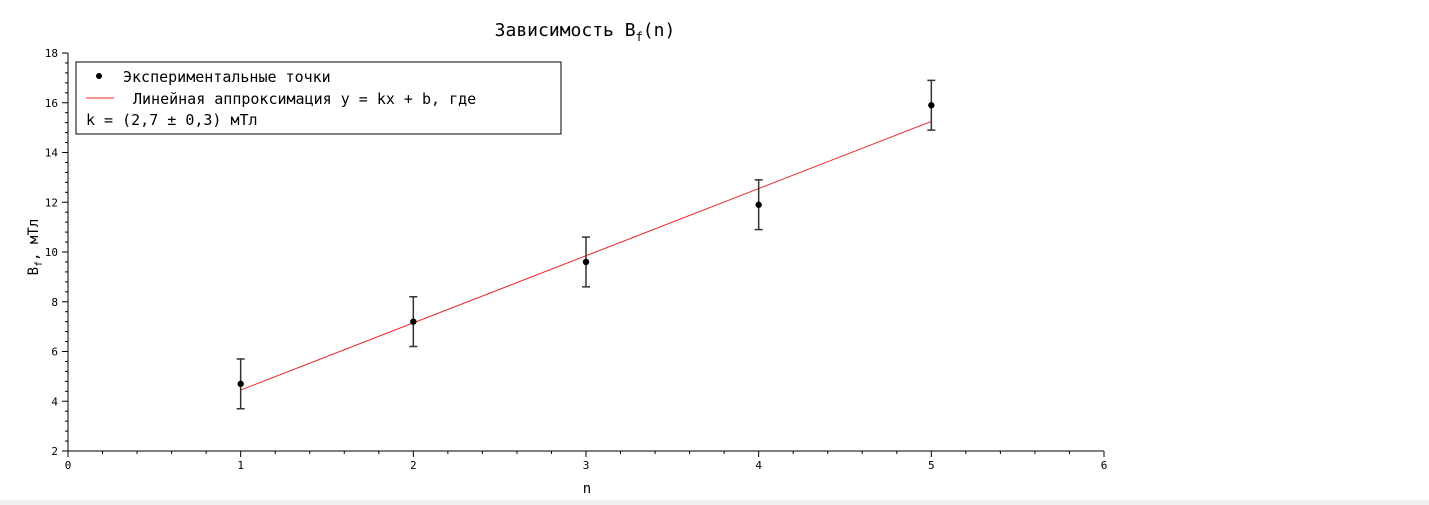  What do you see at coordinates (51, 53) in the screenshot?
I see `y-tick-label: 18` at bounding box center [51, 53].